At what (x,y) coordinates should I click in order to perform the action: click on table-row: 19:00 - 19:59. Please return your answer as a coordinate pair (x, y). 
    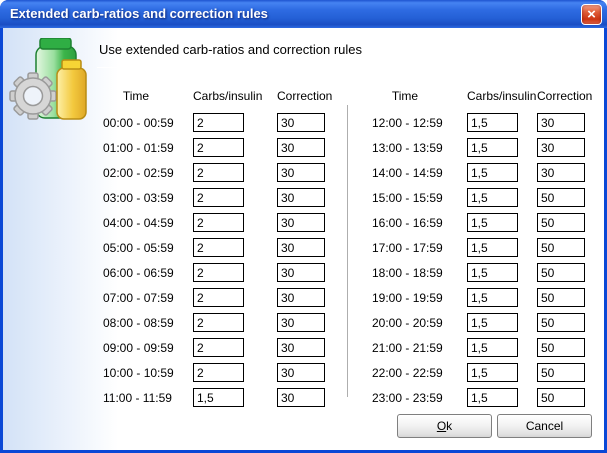
    Looking at the image, I should click on (478, 297).